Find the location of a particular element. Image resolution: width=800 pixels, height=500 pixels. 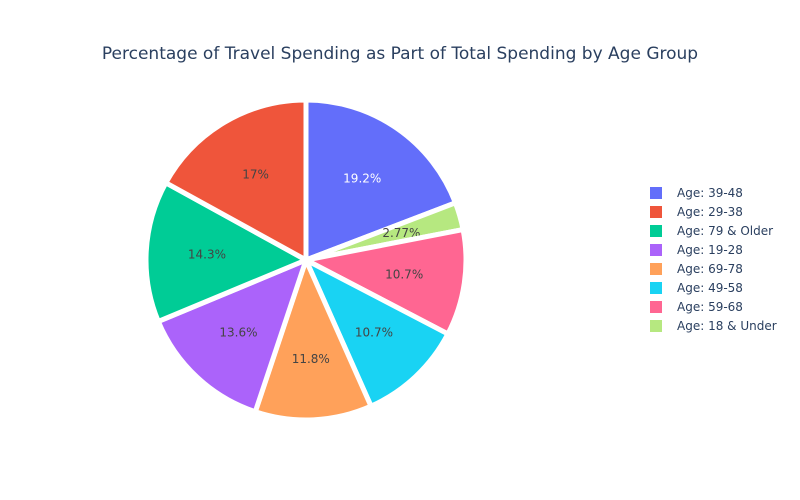

slice-label: 11.8% is located at coordinates (311, 359).